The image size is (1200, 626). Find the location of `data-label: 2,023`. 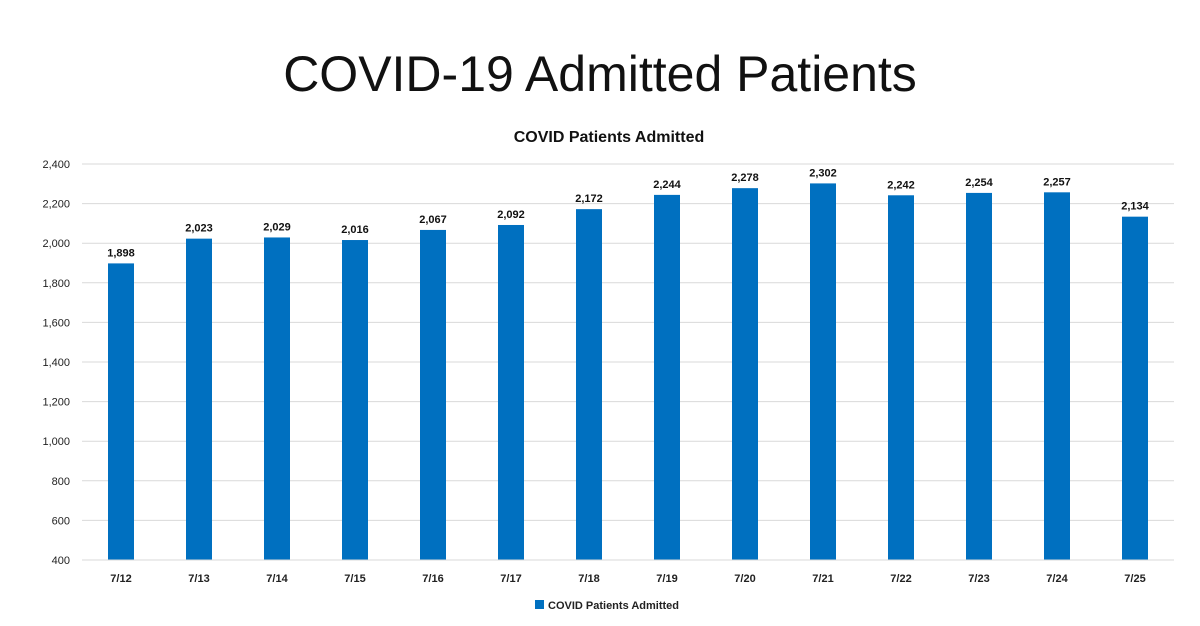

data-label: 2,023 is located at coordinates (199, 229).